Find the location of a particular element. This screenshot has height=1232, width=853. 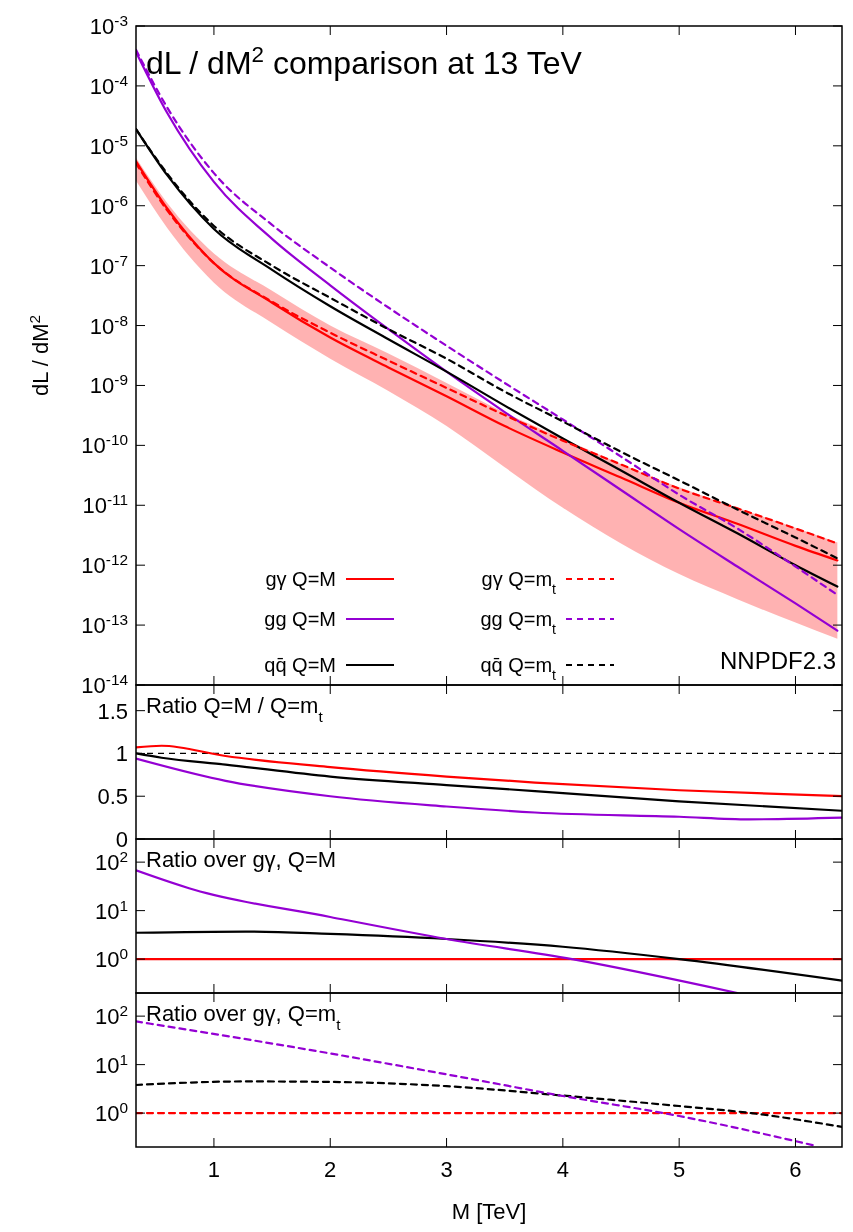

y-tick-label: 1.5 is located at coordinates (112, 711).